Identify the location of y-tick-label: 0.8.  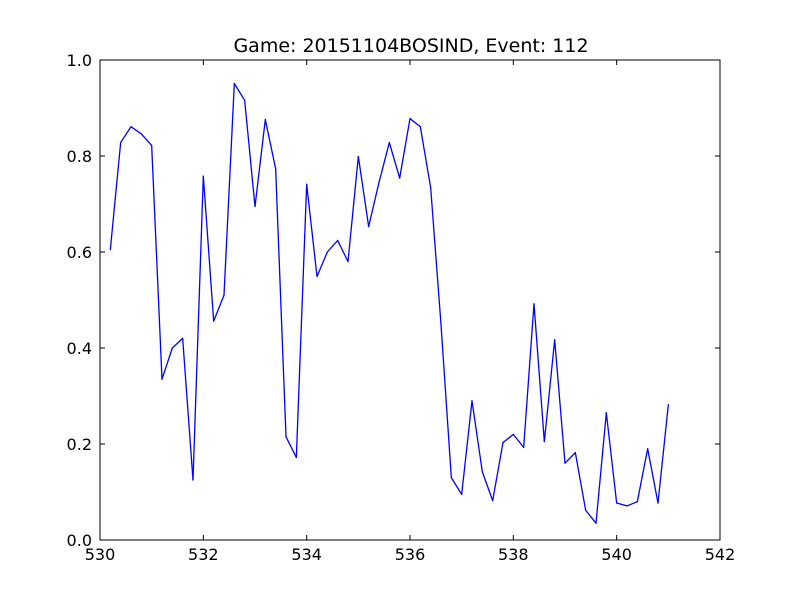
(79, 156).